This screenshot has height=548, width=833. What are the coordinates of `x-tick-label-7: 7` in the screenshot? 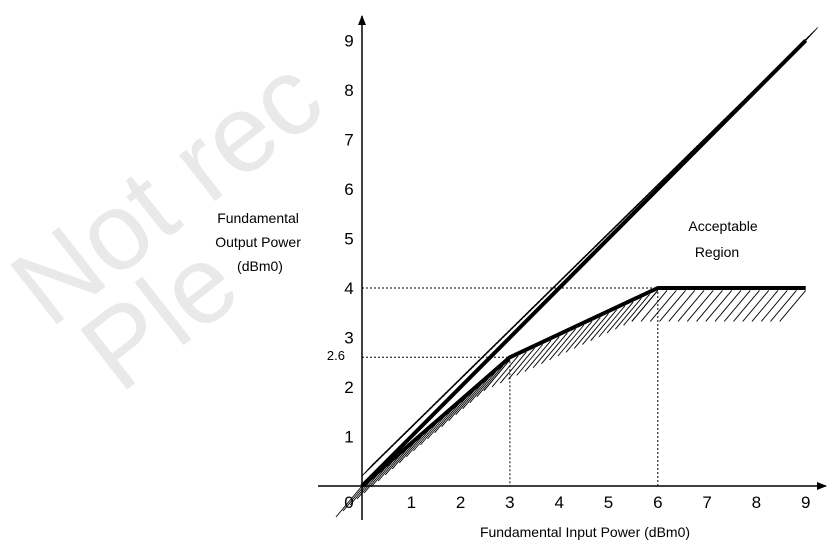 It's located at (706, 502).